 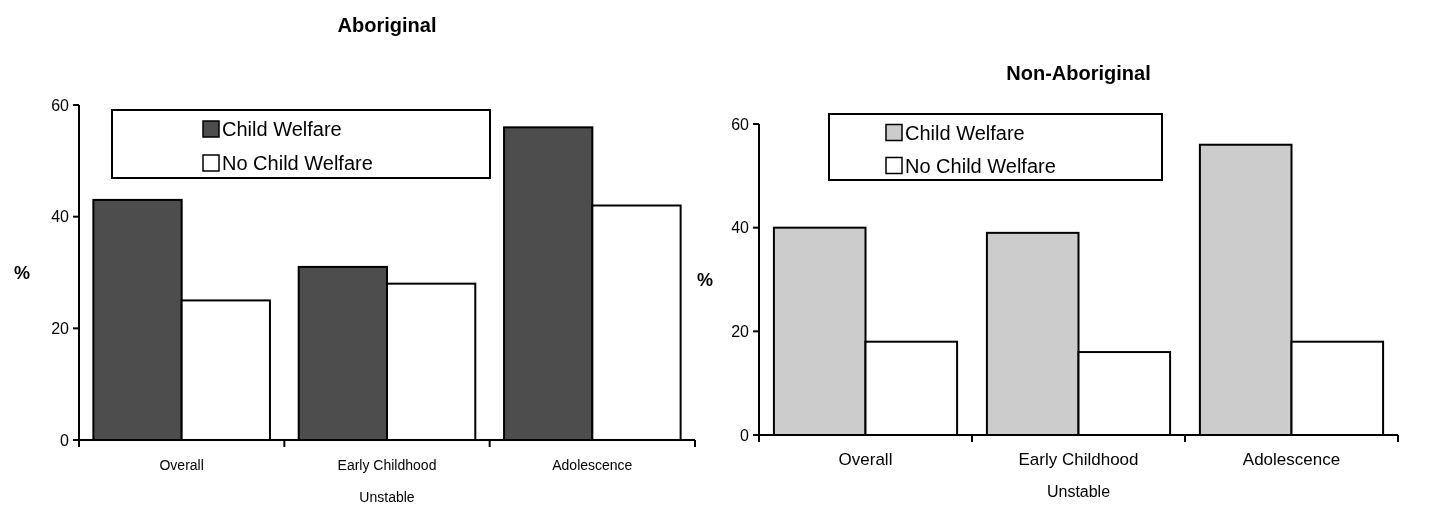 I want to click on chart-title: Aboriginal, so click(x=387, y=25).